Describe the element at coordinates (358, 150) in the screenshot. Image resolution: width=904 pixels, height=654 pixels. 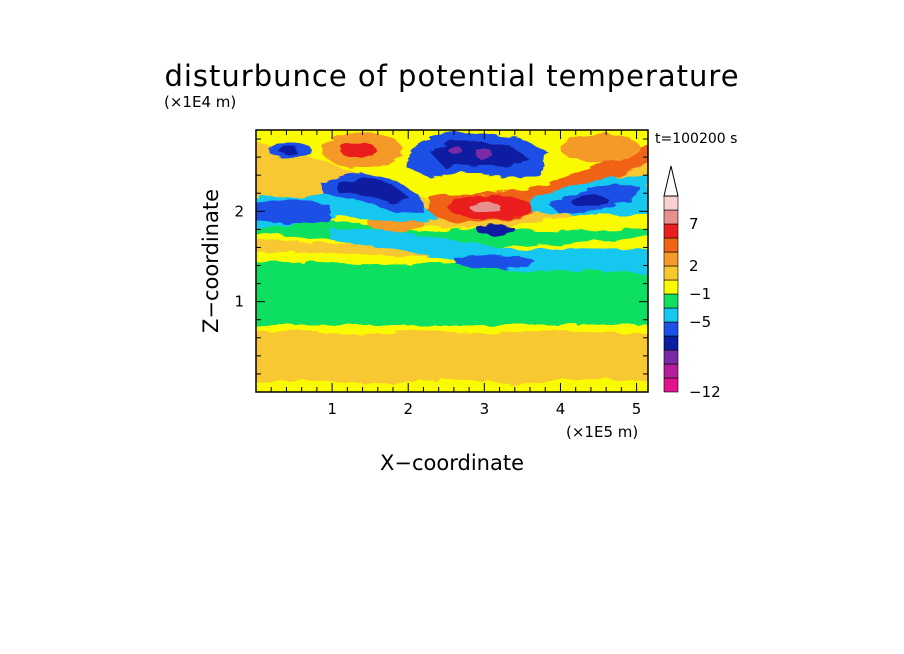
I see `field-red-blob-top` at that location.